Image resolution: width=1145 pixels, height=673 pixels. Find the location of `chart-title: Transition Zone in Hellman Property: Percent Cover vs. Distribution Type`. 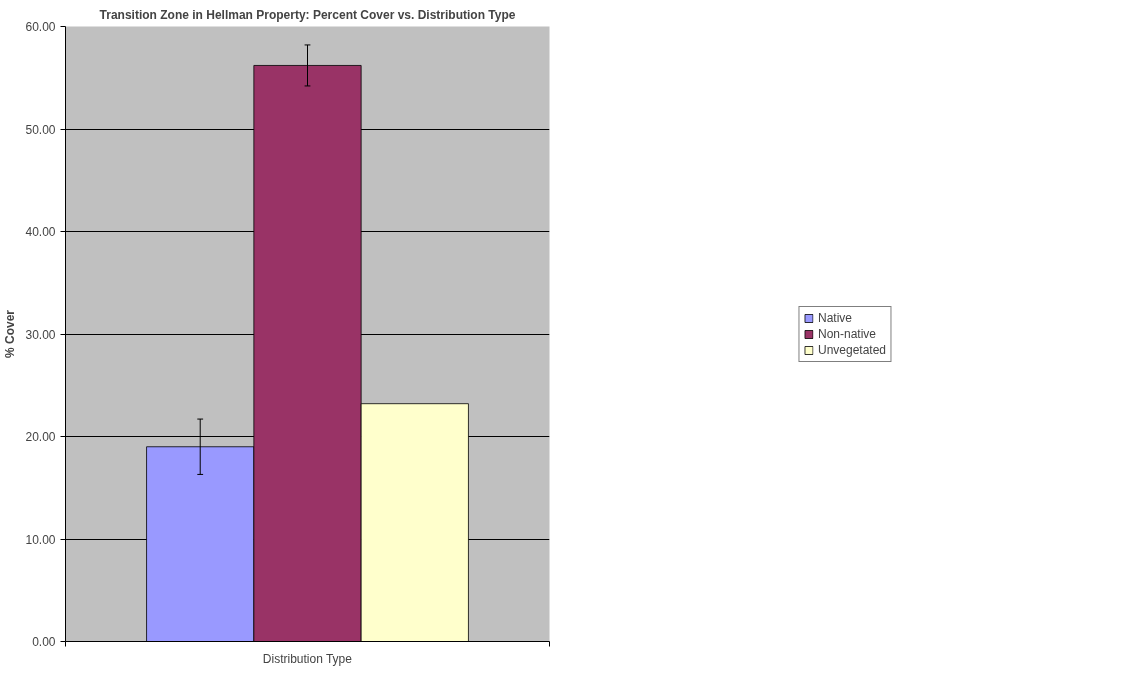

chart-title: Transition Zone in Hellman Property: Percent Cover vs. Distribution Type is located at coordinates (307, 14).